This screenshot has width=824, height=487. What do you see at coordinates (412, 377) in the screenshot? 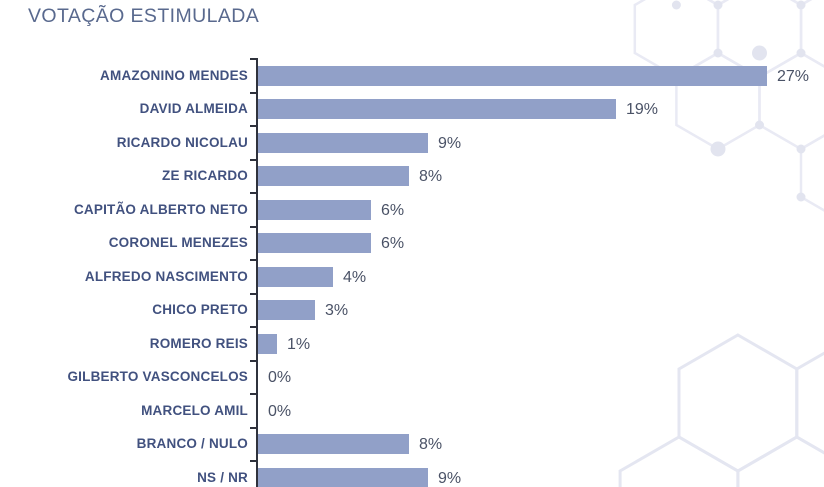
I see `chart-row: GILBERTO VASCONCELOS 0%` at bounding box center [412, 377].